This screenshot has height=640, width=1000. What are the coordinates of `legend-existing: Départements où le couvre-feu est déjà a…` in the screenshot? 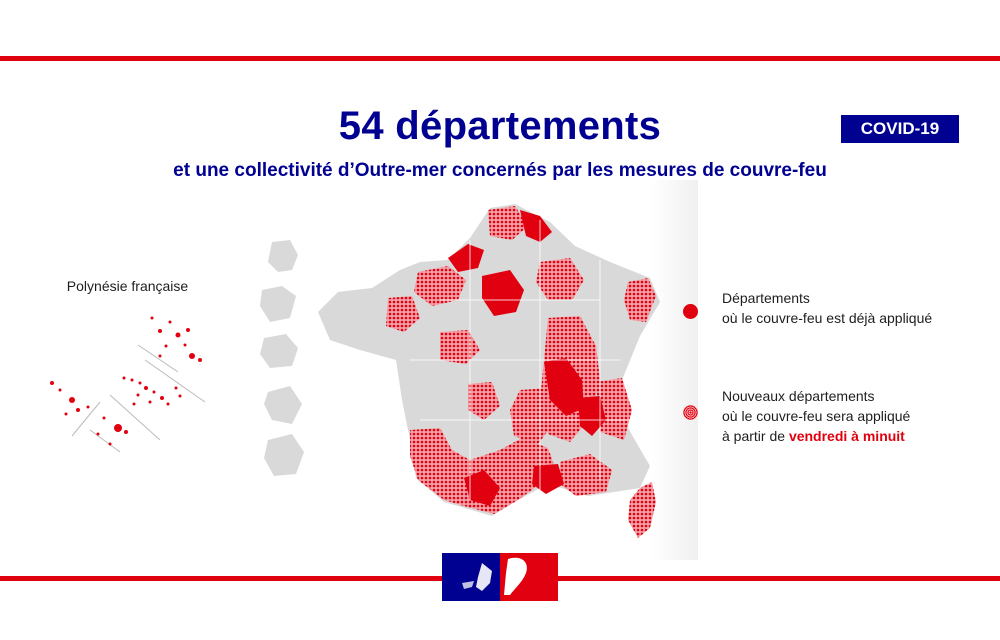 It's located at (827, 308).